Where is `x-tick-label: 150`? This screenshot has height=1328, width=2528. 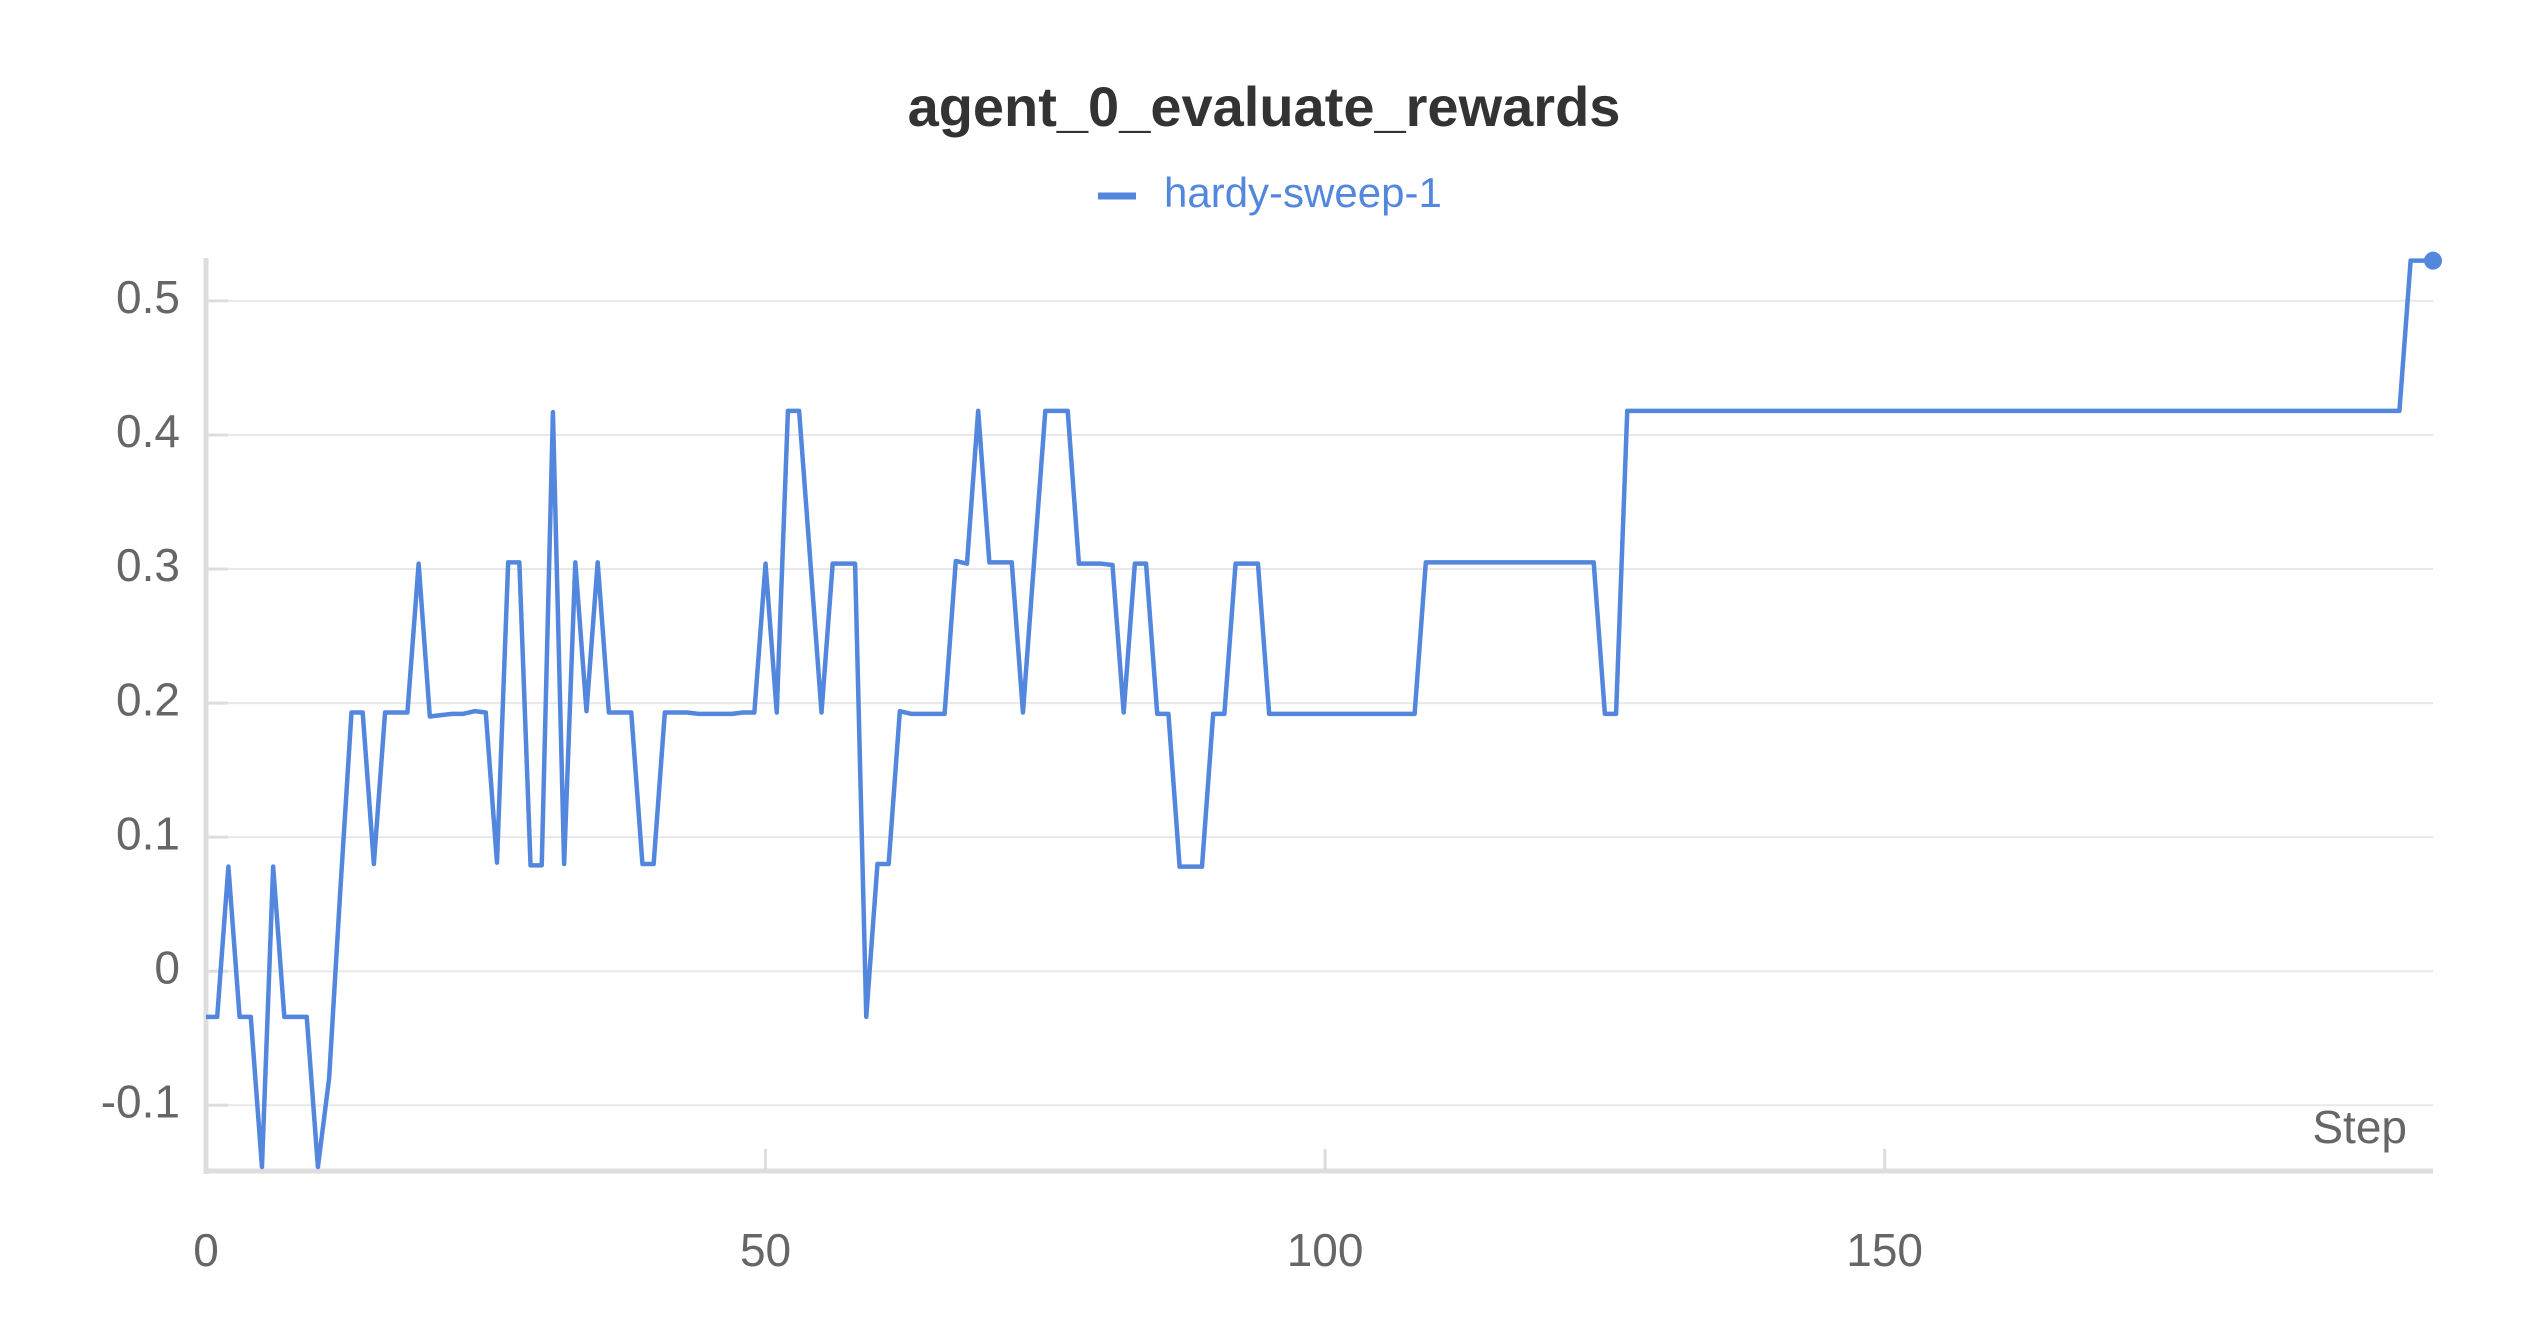 x-tick-label: 150 is located at coordinates (1884, 1250).